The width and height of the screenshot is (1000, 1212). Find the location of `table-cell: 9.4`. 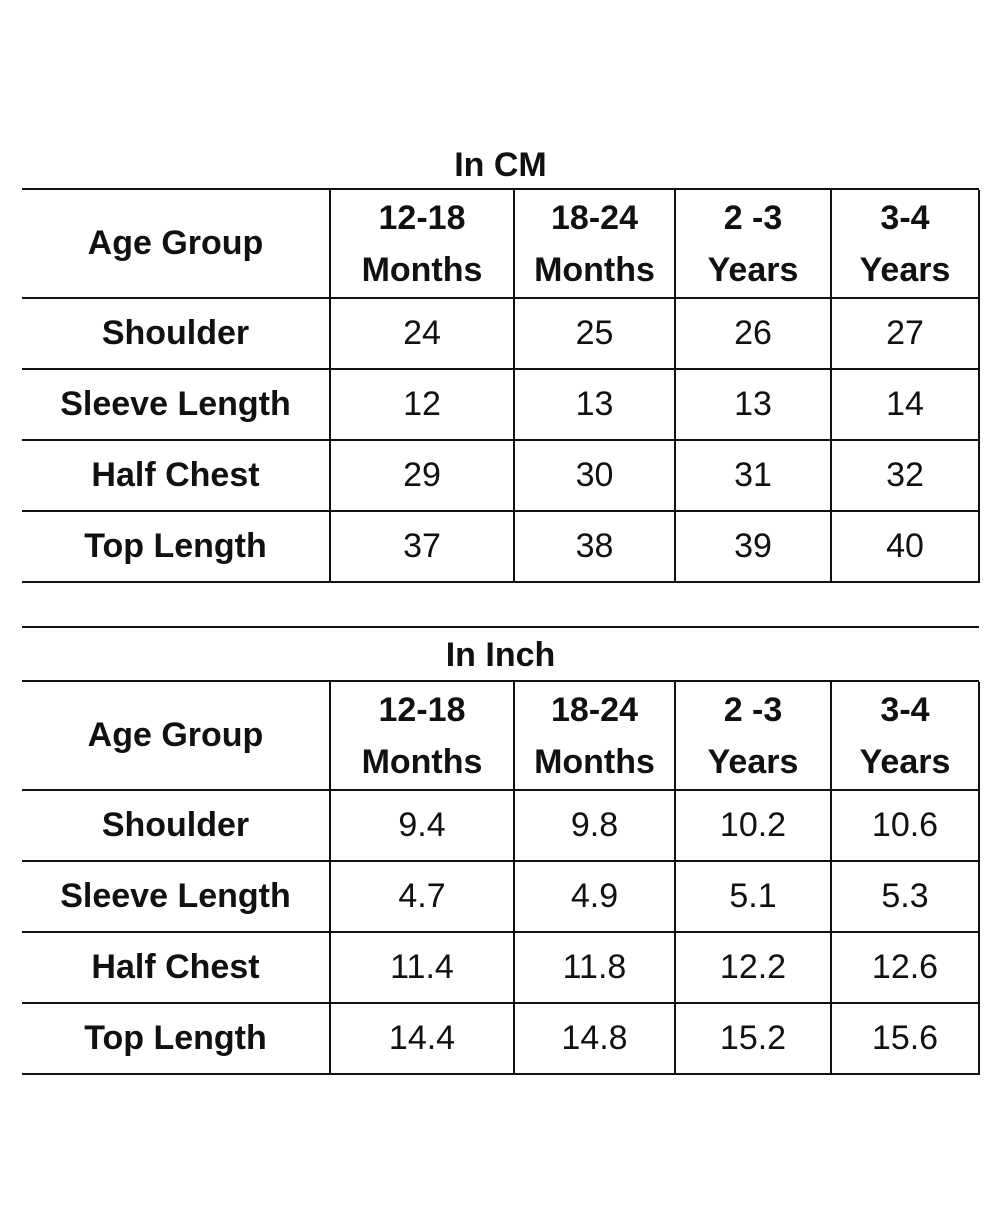

table-cell: 9.4 is located at coordinates (422, 825).